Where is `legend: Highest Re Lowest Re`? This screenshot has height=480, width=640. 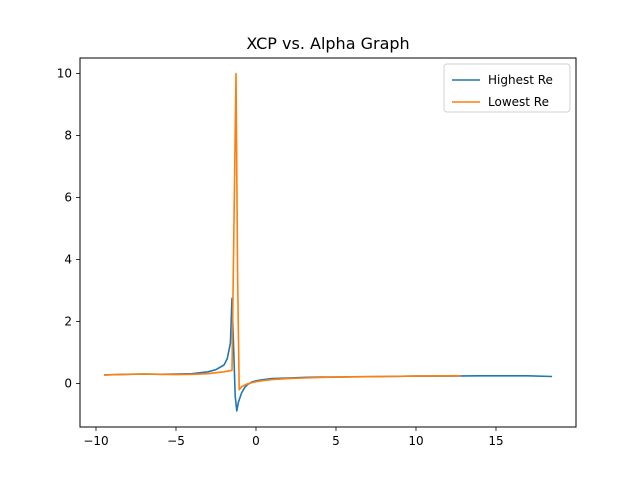 legend: Highest Re Lowest Re is located at coordinates (507, 88).